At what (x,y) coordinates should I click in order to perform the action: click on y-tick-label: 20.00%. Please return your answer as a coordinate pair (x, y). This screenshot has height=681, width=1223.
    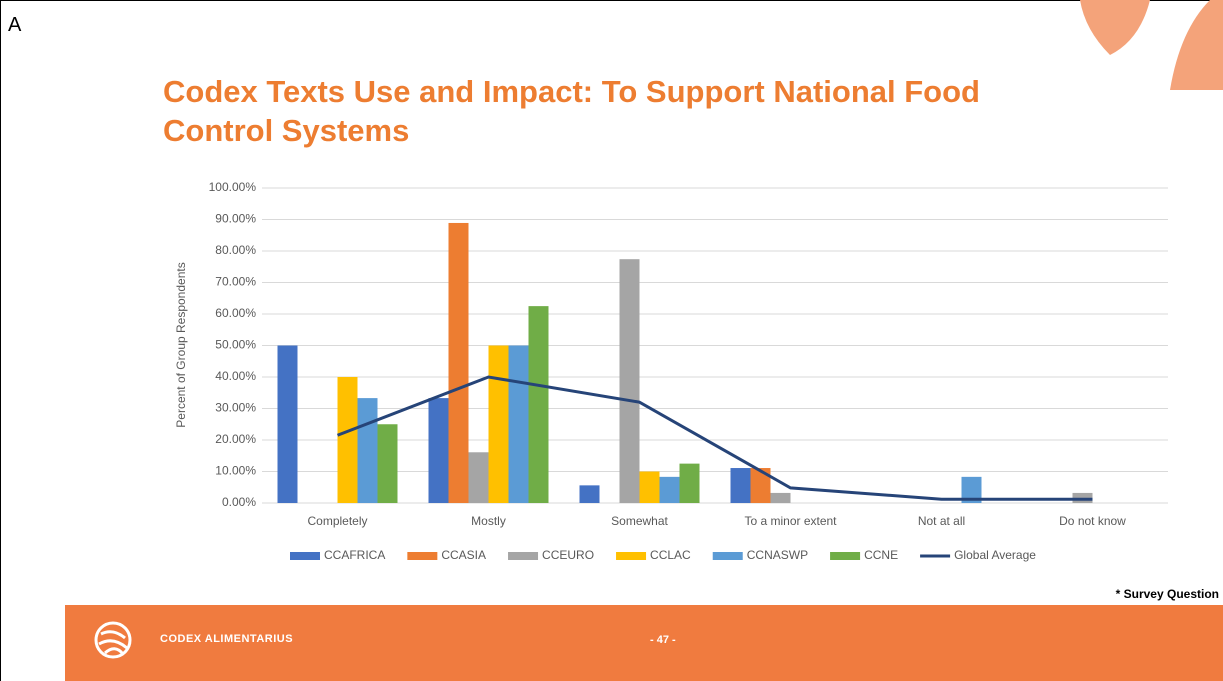
    Looking at the image, I should click on (235, 439).